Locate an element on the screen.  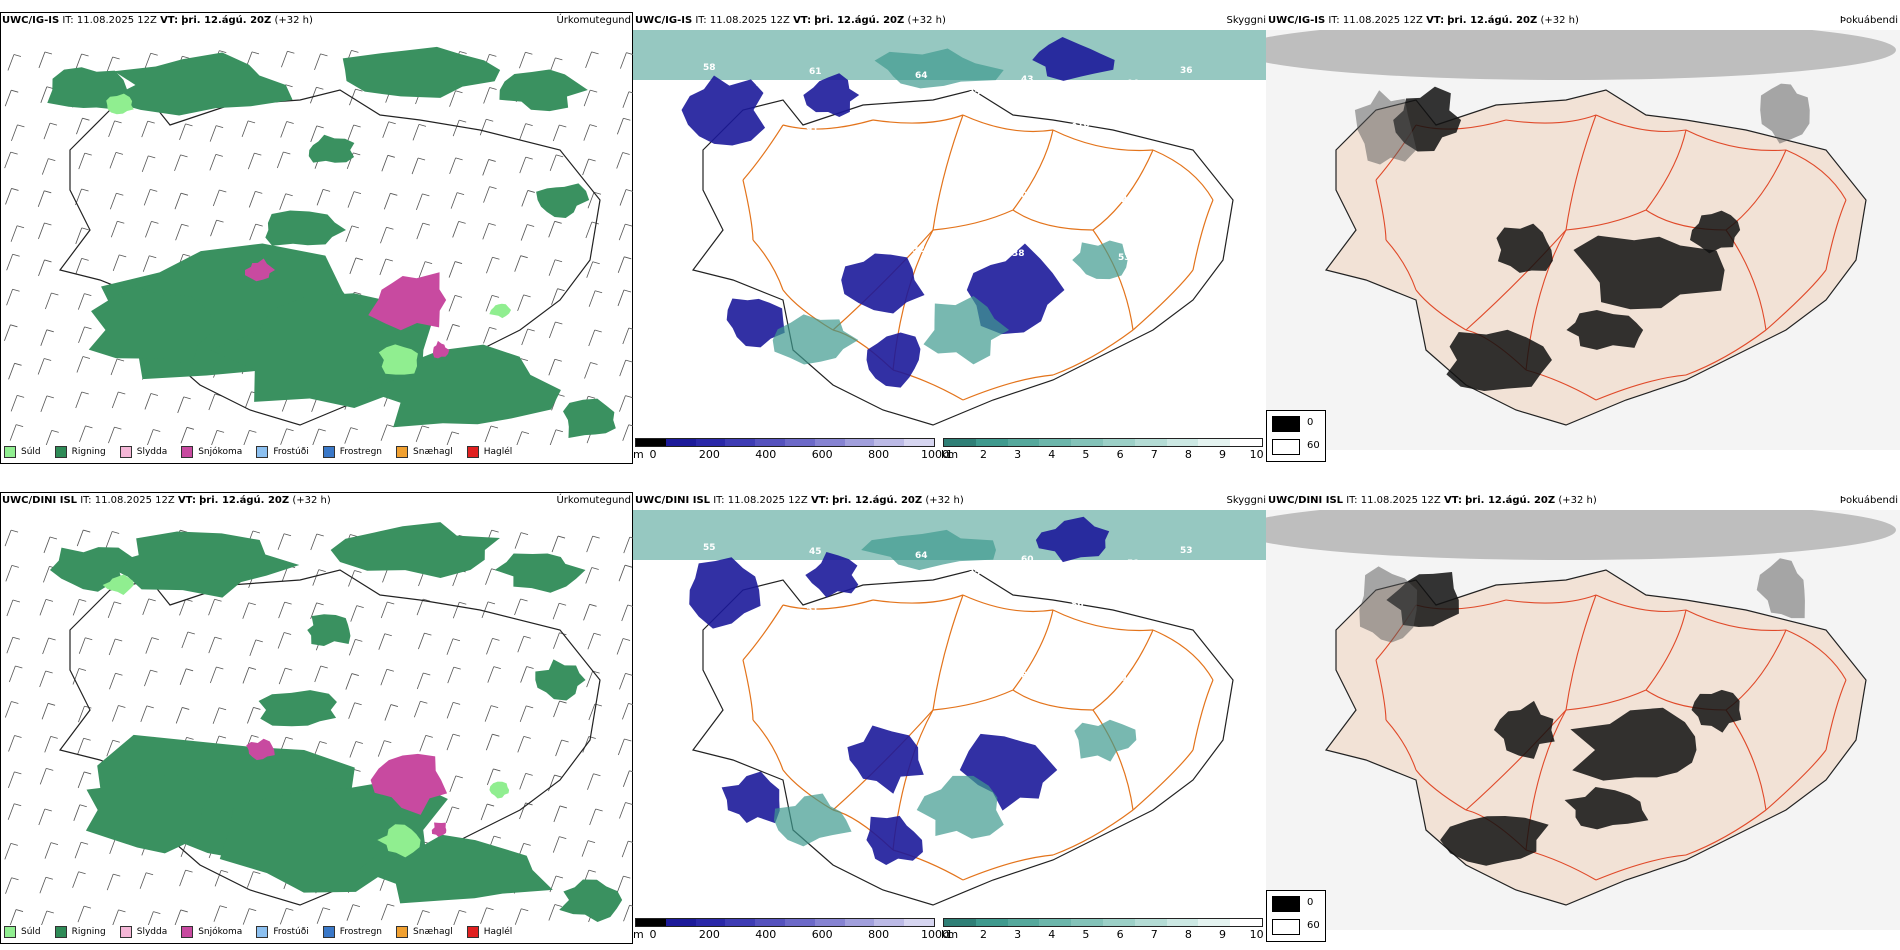
ceiling-value-label: 40 is located at coordinates (762, 565).